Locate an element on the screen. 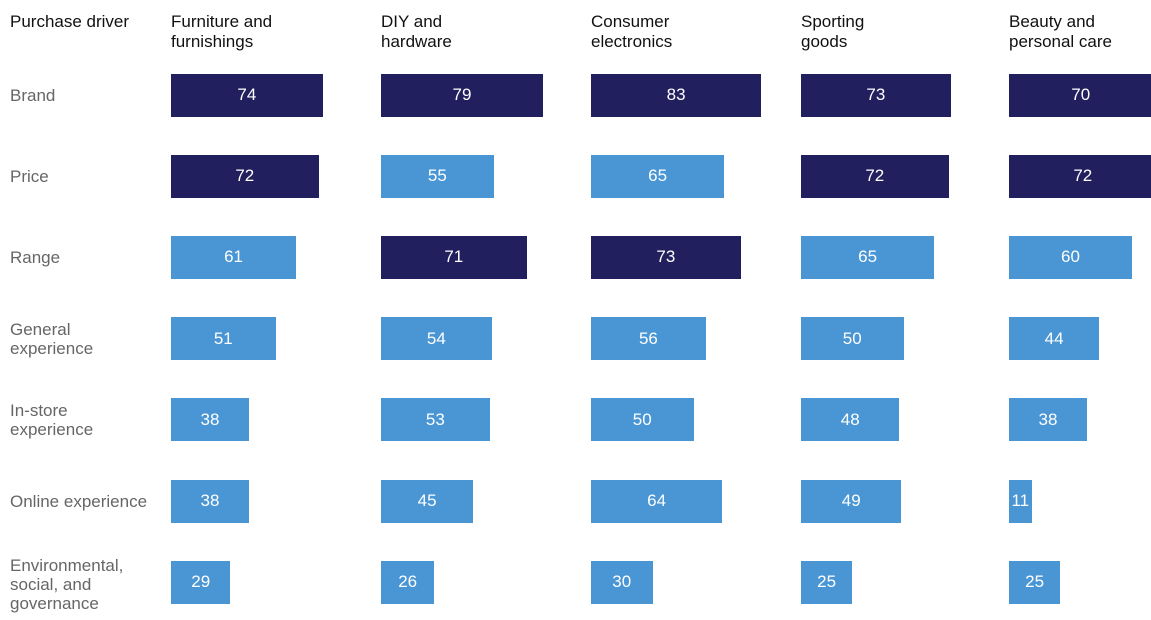 Image resolution: width=1151 pixels, height=620 pixels. bar: 71 is located at coordinates (454, 257).